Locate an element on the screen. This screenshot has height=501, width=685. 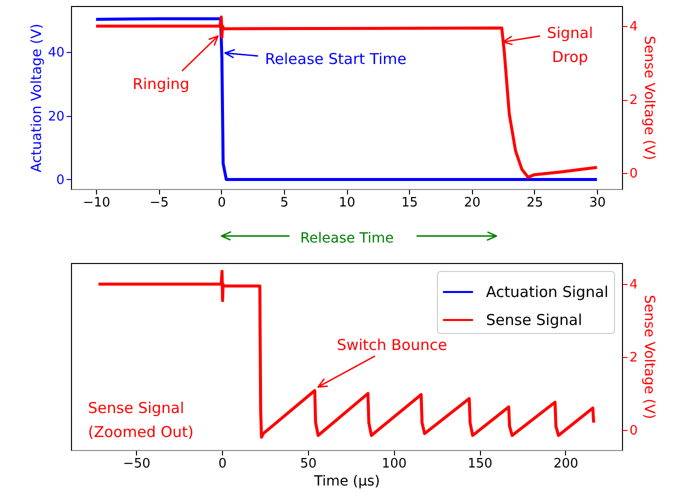
annotation: Switch Bounce is located at coordinates (392, 345).